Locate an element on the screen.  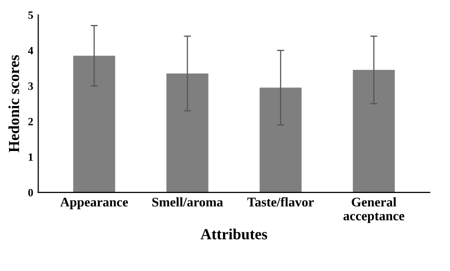
y-tick-label: 2 is located at coordinates (30, 122).